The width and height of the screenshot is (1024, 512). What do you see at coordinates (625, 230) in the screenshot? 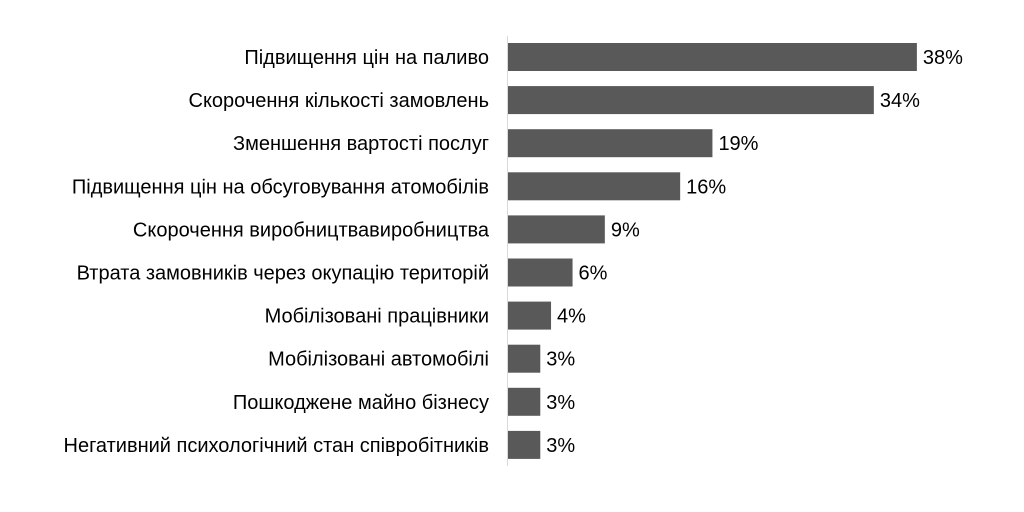
I see `data-label: 9%` at bounding box center [625, 230].